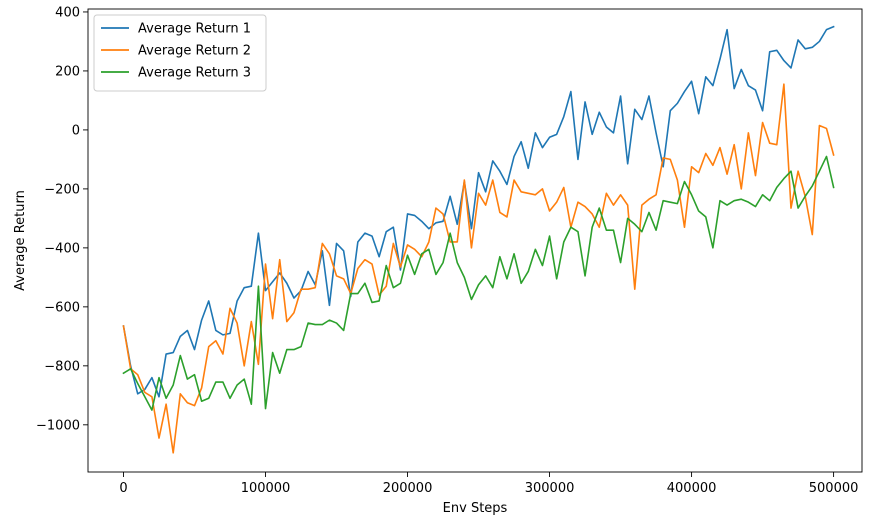 The height and width of the screenshot is (530, 871). What do you see at coordinates (550, 488) in the screenshot?
I see `x-tick-label: 300000` at bounding box center [550, 488].